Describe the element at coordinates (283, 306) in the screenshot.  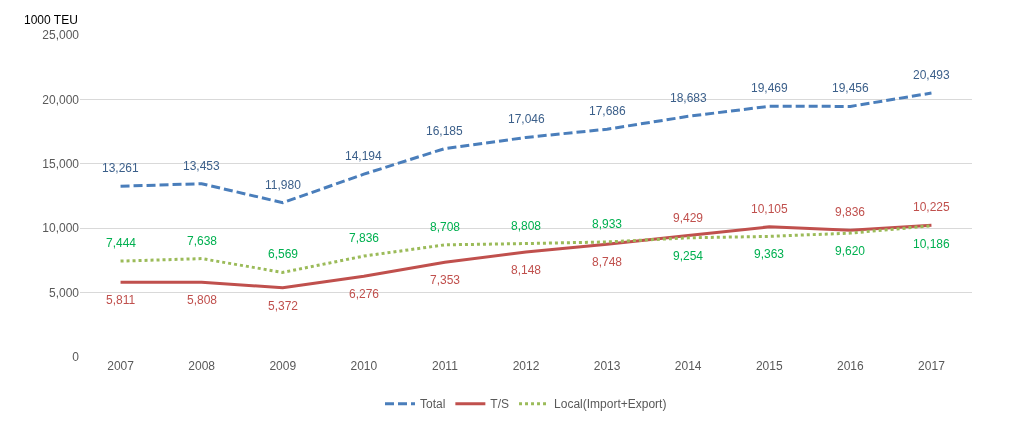
I see `data-label: 5,372` at that location.